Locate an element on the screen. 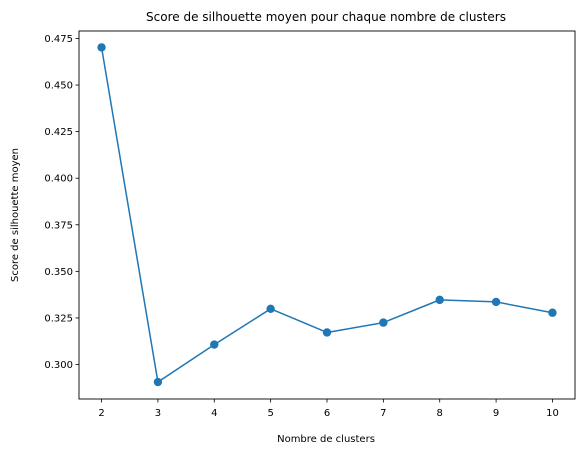 Image resolution: width=585 pixels, height=455 pixels. y-axis: 0.300 0.325 0.350 0.375 0.400 0.425 0.450 0.475 is located at coordinates (61, 202).